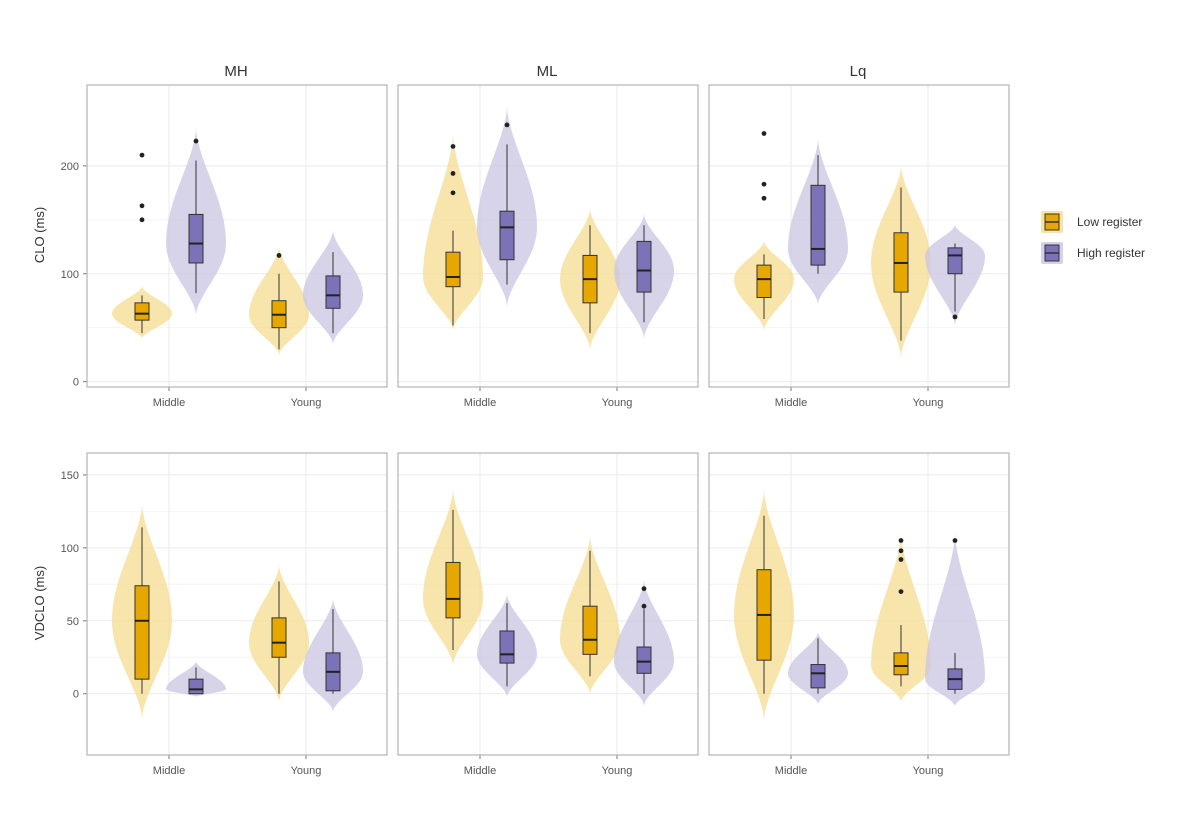 Image resolution: width=1200 pixels, height=831 pixels. Describe the element at coordinates (70, 476) in the screenshot. I see `y-tick-label: 150` at that location.